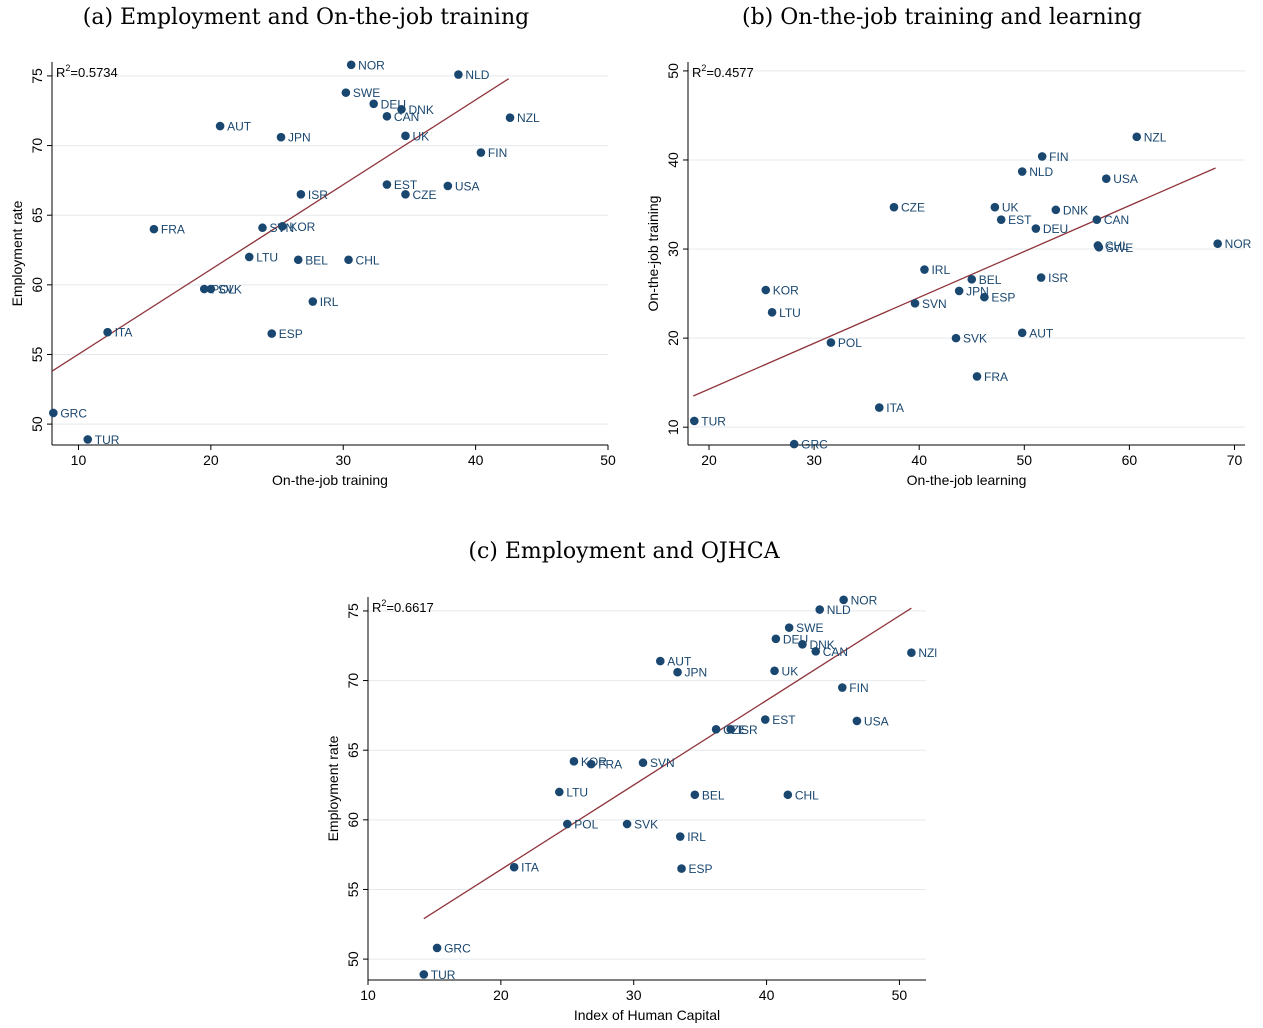 This screenshot has height=1028, width=1263. Describe the element at coordinates (1106, 178) in the screenshot. I see `data-point-usa` at that location.